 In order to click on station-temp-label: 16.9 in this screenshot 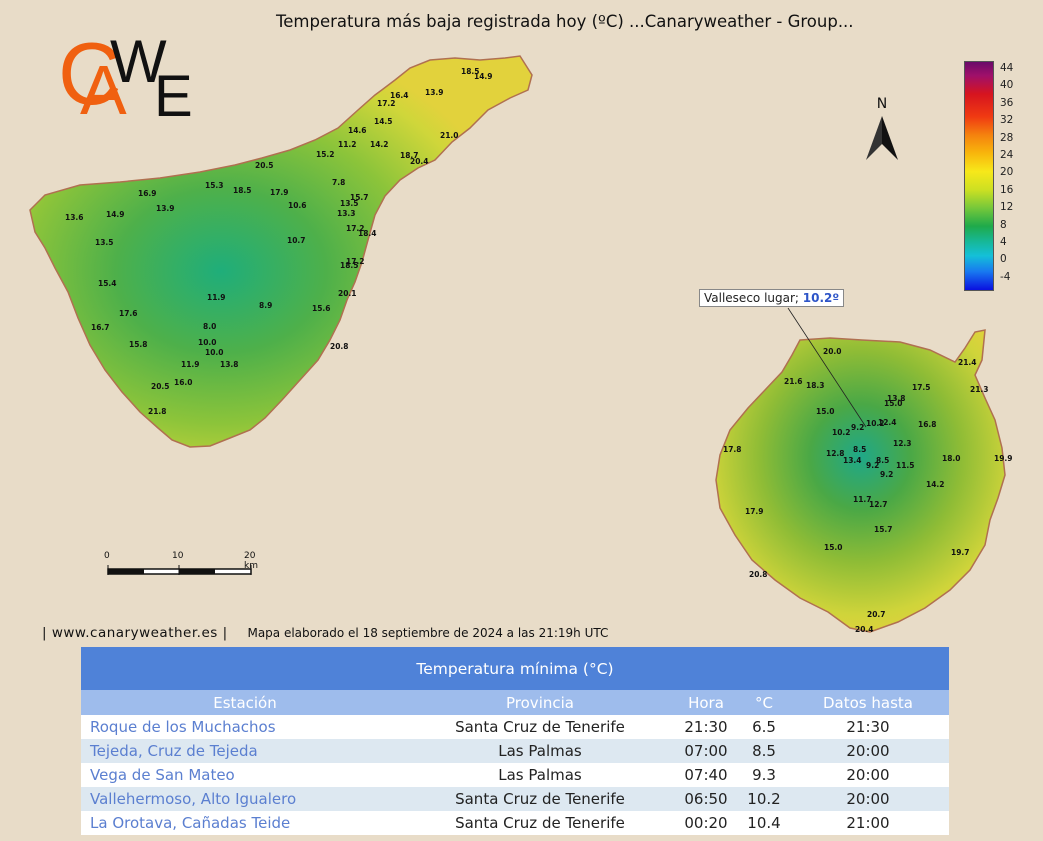, I will do `click(147, 193)`.